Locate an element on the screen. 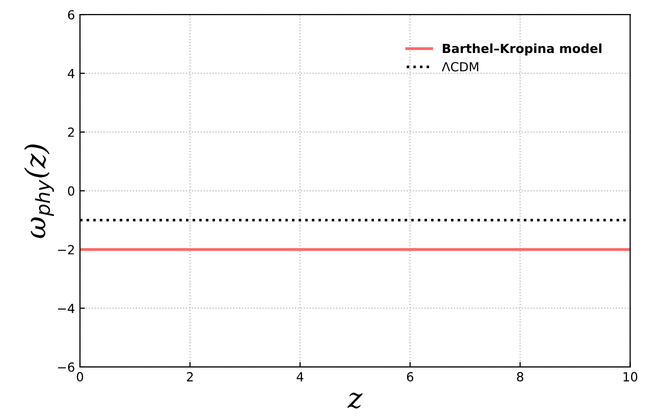 This screenshot has width=645, height=417. y-axis-title: ω$_{phy}$(z) is located at coordinates (39, 191).